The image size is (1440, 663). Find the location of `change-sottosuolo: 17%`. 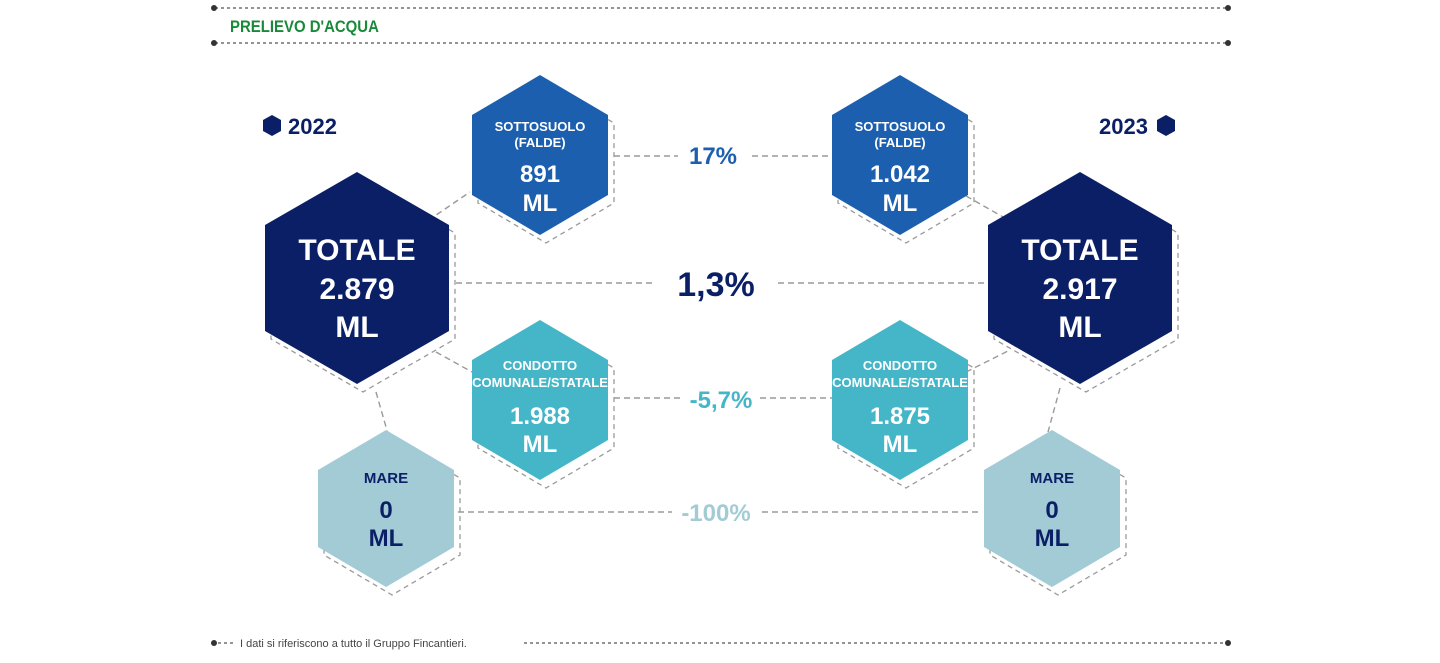

change-sottosuolo: 17% is located at coordinates (713, 156).